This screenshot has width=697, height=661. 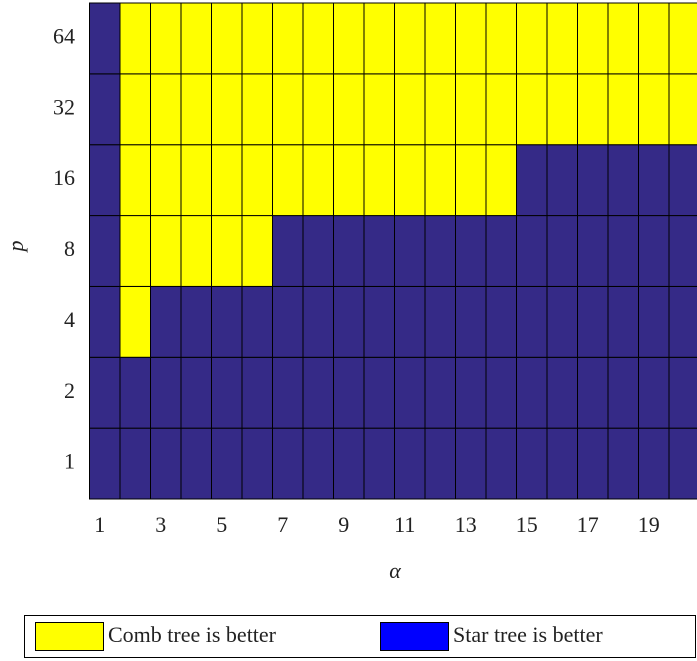 I want to click on x-tick-label: 19, so click(x=649, y=524).